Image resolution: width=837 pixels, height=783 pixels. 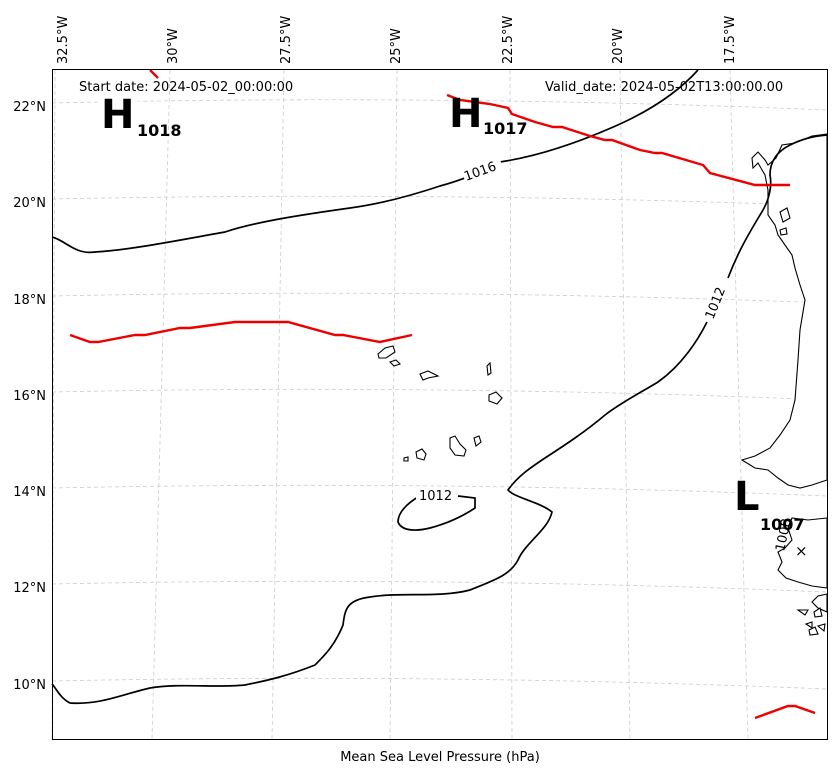 I want to click on isobar-label: 1012, so click(x=435, y=496).